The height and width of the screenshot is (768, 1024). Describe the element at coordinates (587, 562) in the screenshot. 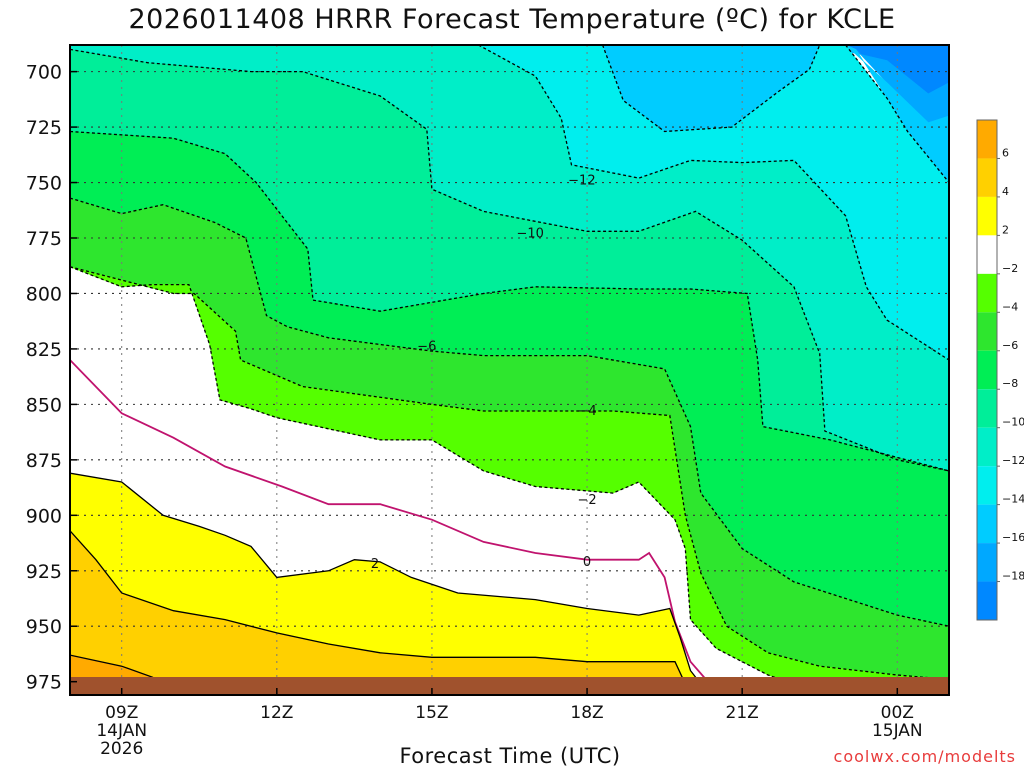

I see `contour-label-5: 0` at that location.